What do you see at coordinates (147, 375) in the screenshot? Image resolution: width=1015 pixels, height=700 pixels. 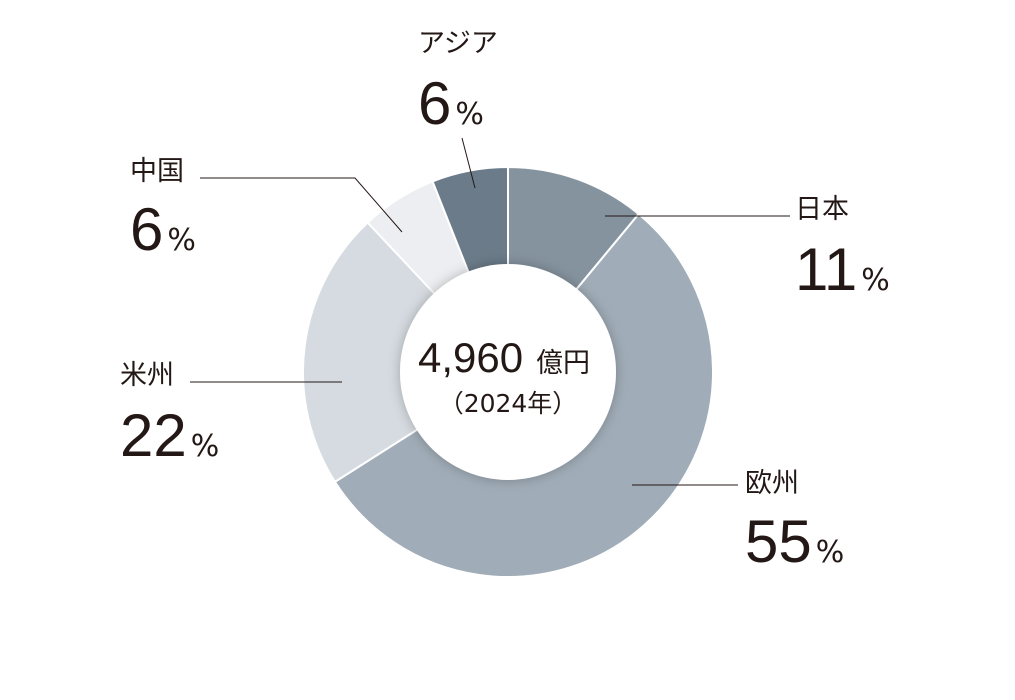 I see `label-name: 米州` at bounding box center [147, 375].